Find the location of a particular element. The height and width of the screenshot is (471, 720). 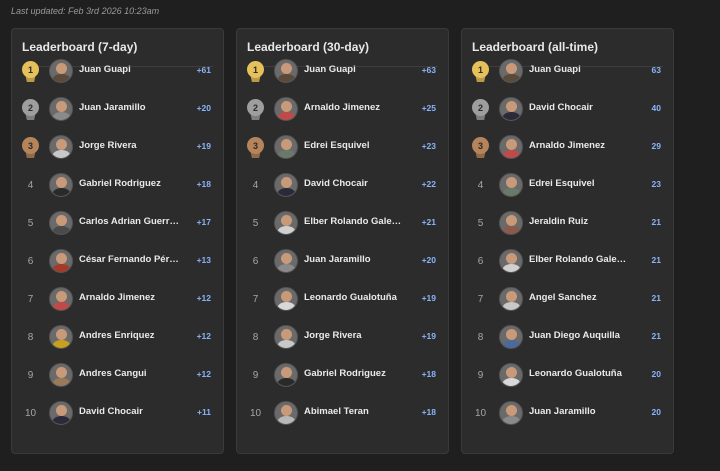

leaderboard-row: 1 Juan Guapi +61 is located at coordinates (117, 71).